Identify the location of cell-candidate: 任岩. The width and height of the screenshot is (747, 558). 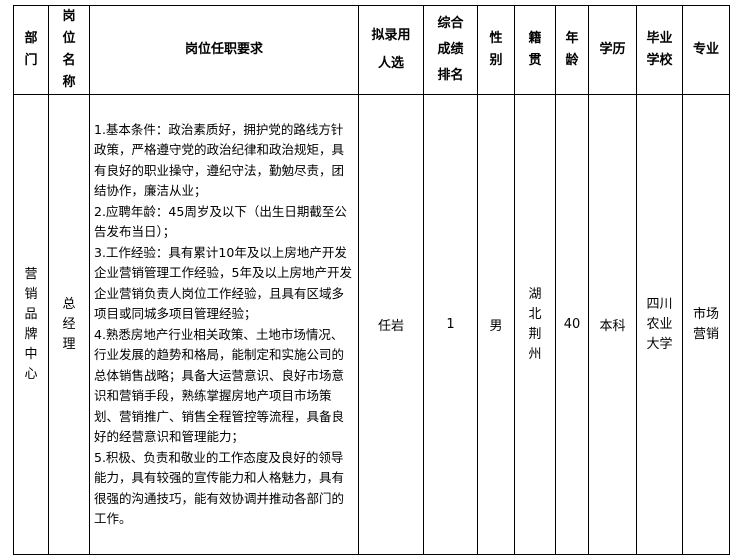
(391, 324).